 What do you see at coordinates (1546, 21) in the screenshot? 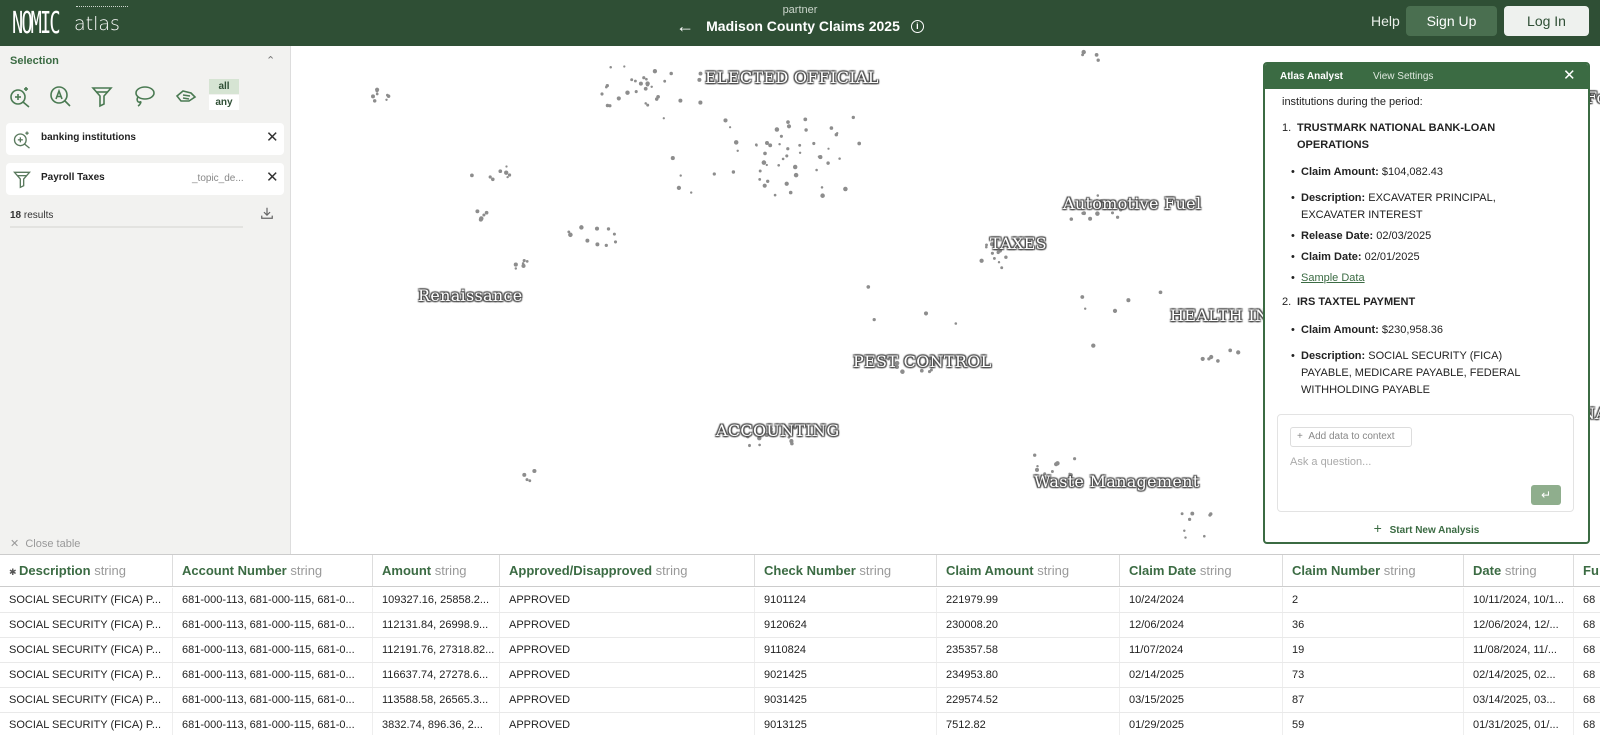
I see `log-in-button: Log In` at bounding box center [1546, 21].